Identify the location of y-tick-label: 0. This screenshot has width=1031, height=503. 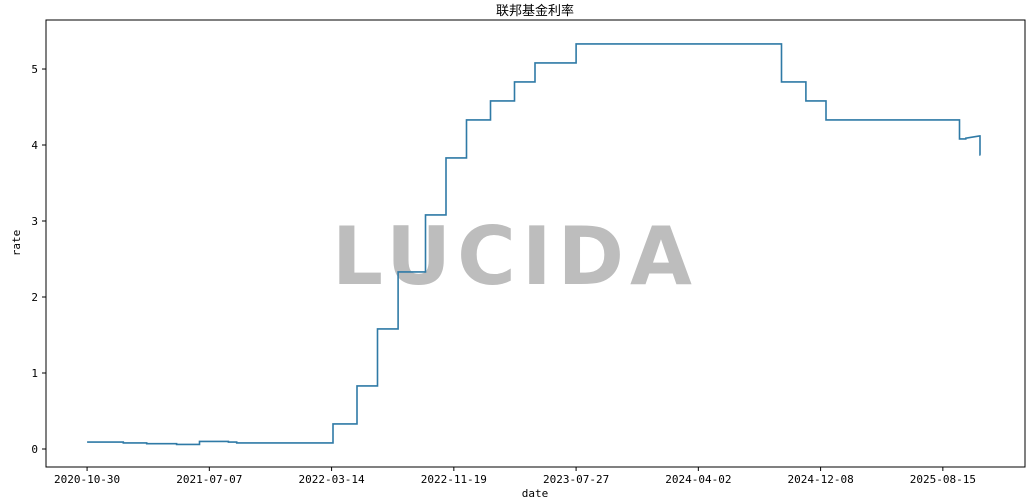
(34, 449).